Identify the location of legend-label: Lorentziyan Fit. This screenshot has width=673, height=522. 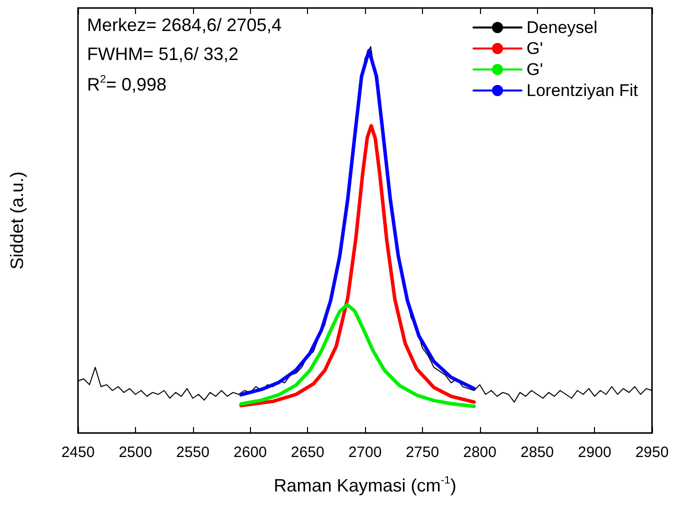
(582, 90).